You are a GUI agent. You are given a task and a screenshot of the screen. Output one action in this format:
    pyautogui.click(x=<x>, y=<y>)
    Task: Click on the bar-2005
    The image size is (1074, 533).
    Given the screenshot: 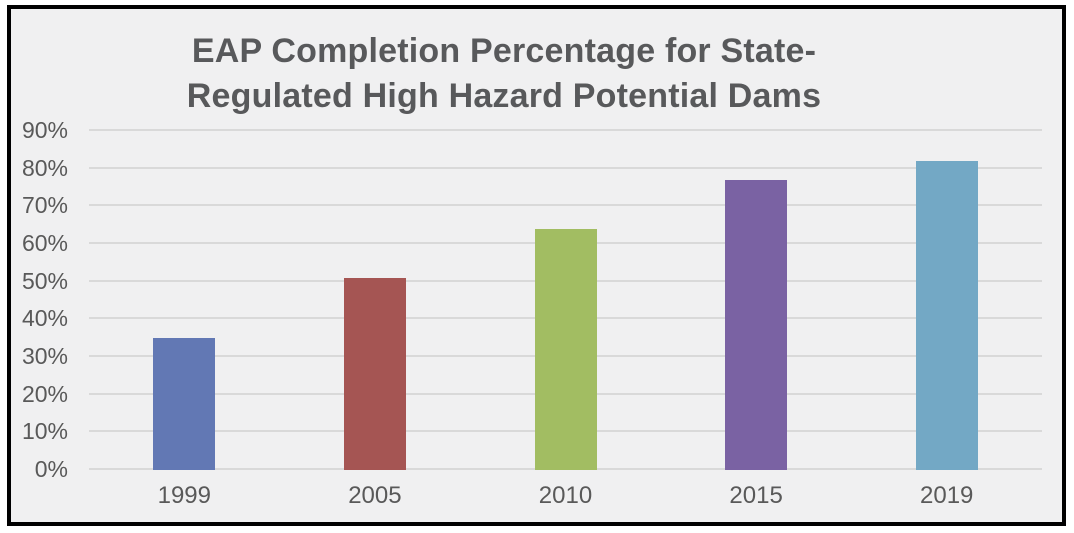 What is the action you would take?
    pyautogui.click(x=374, y=373)
    